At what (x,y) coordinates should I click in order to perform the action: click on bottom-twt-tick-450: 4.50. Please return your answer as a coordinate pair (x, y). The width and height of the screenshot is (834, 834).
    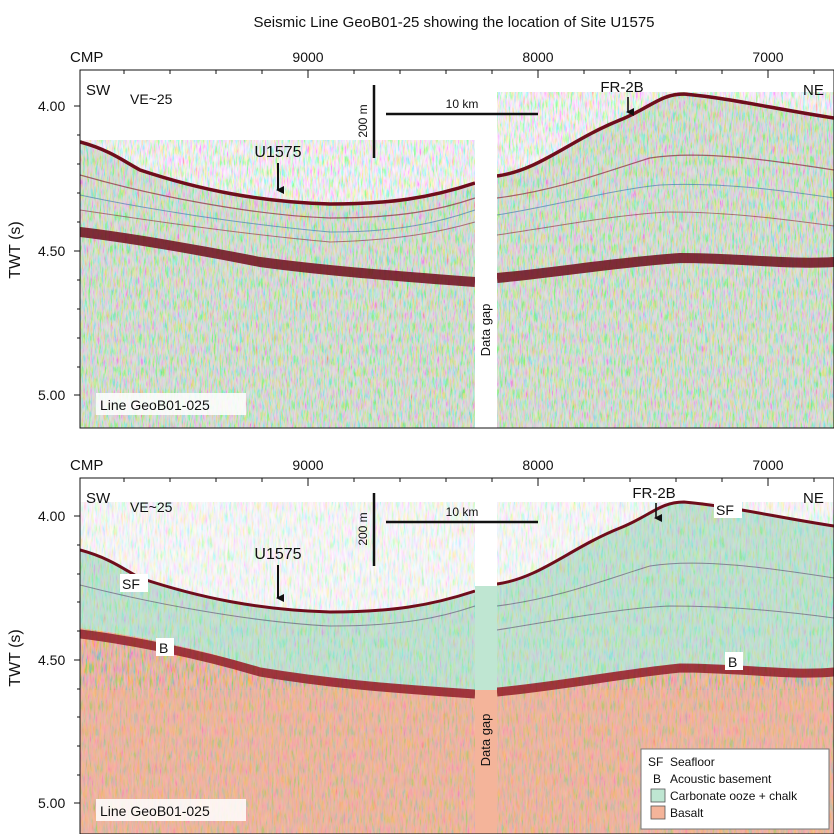
    Looking at the image, I should click on (51, 660).